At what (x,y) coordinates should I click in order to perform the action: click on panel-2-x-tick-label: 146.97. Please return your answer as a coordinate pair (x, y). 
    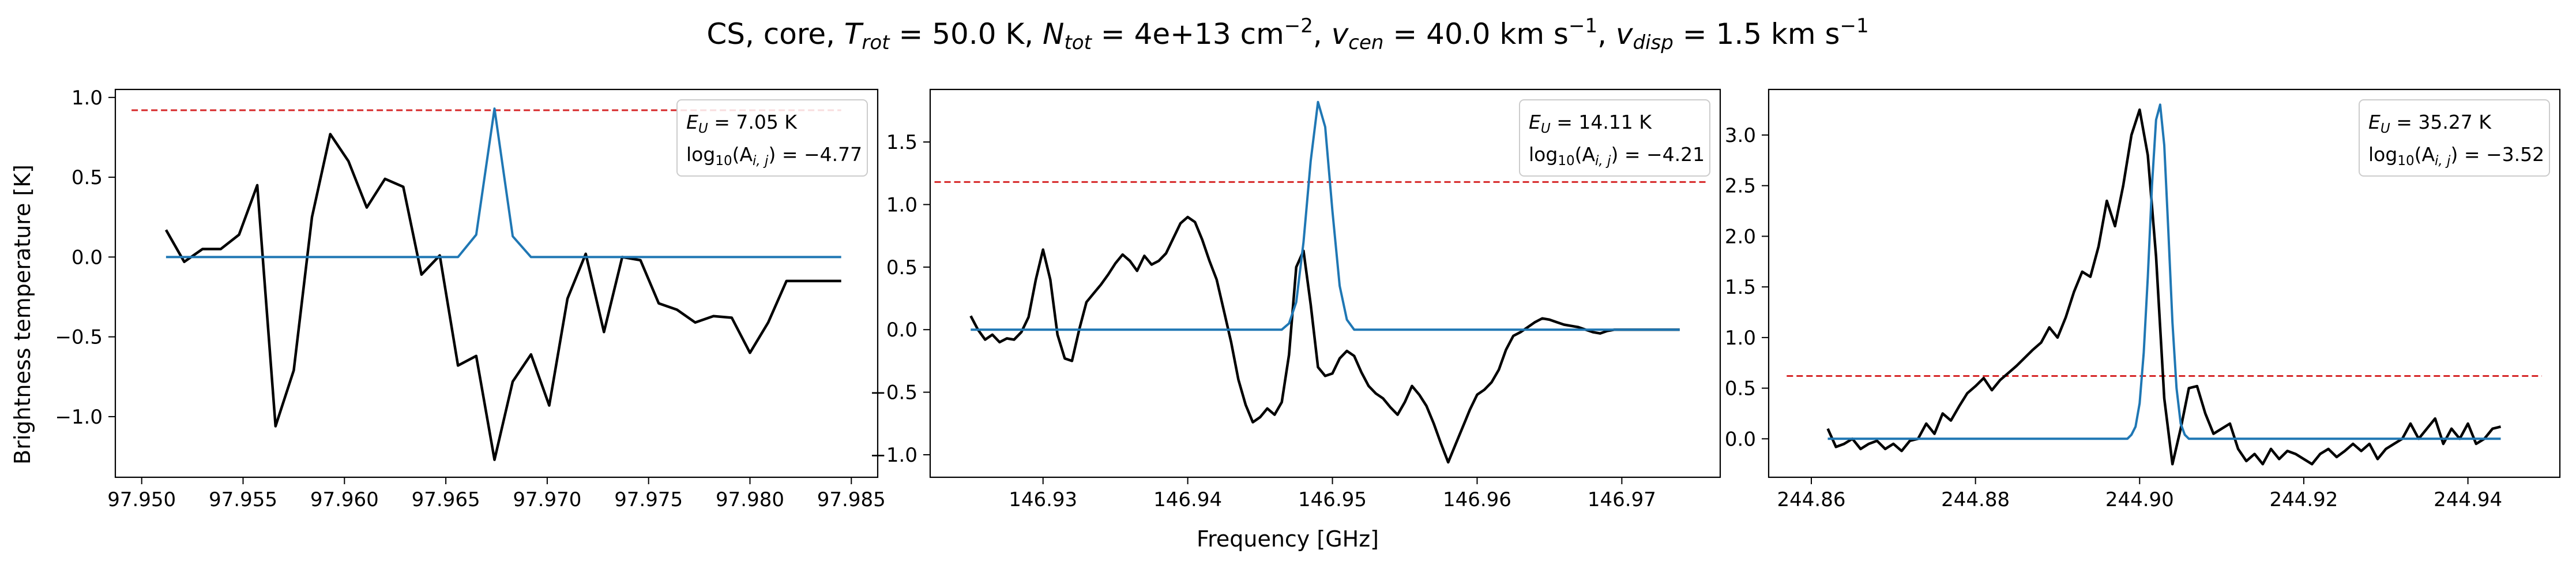
    Looking at the image, I should click on (1622, 499).